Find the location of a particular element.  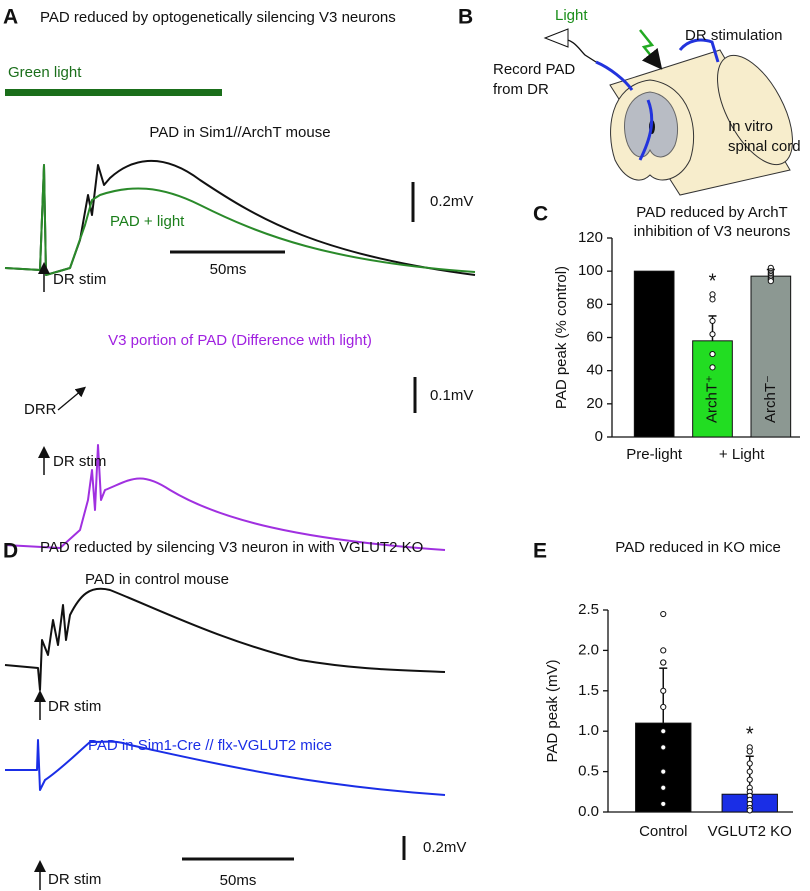

diagram-label: Light is located at coordinates (571, 15).